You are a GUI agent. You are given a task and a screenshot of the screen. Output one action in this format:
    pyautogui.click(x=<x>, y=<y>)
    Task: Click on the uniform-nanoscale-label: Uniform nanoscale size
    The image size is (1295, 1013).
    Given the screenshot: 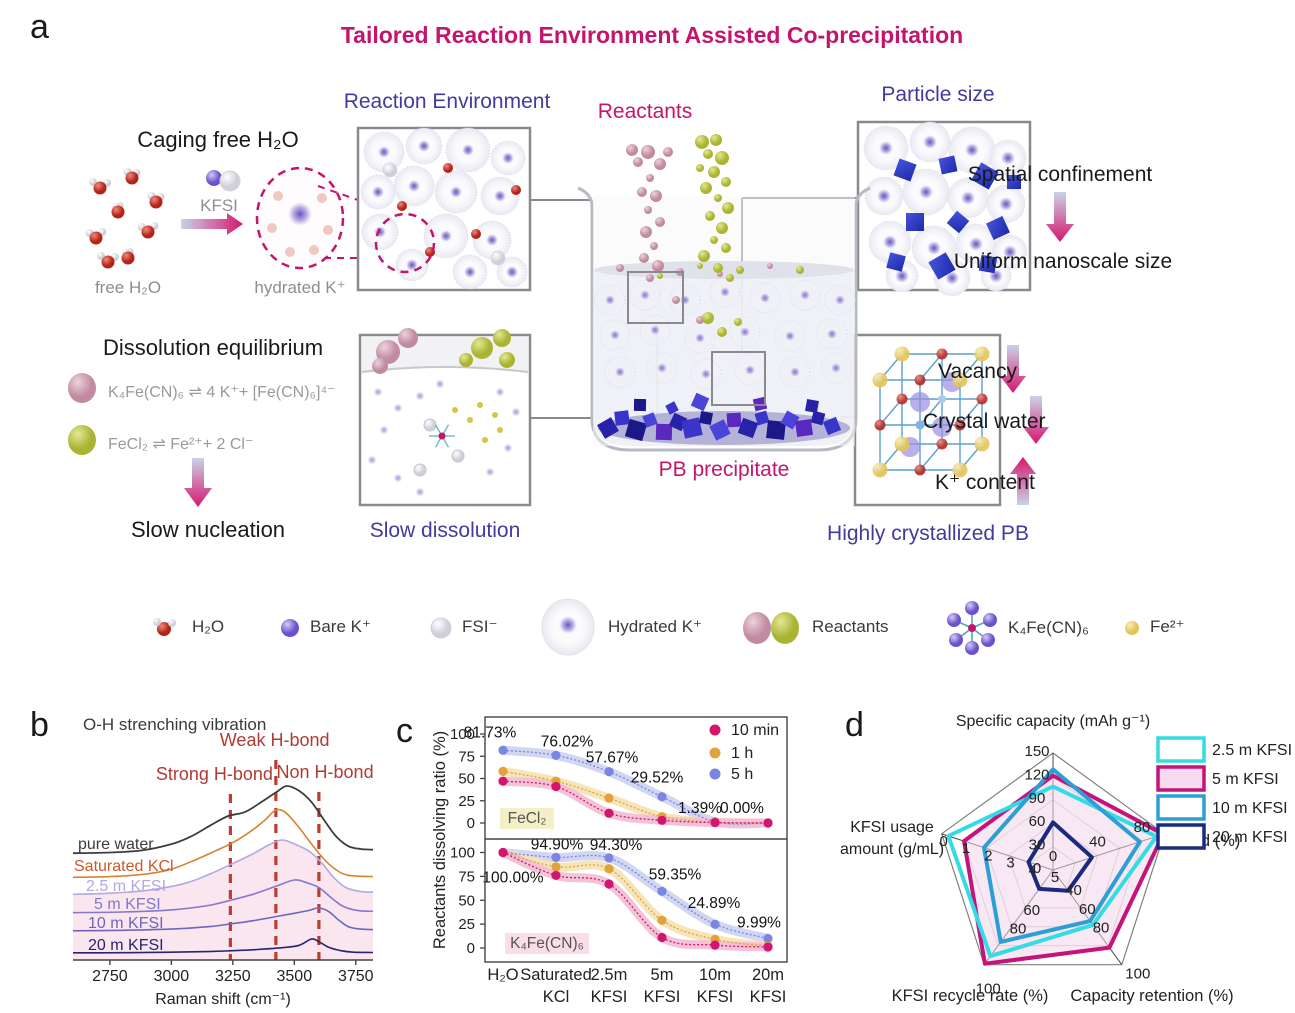 What is the action you would take?
    pyautogui.click(x=1063, y=261)
    